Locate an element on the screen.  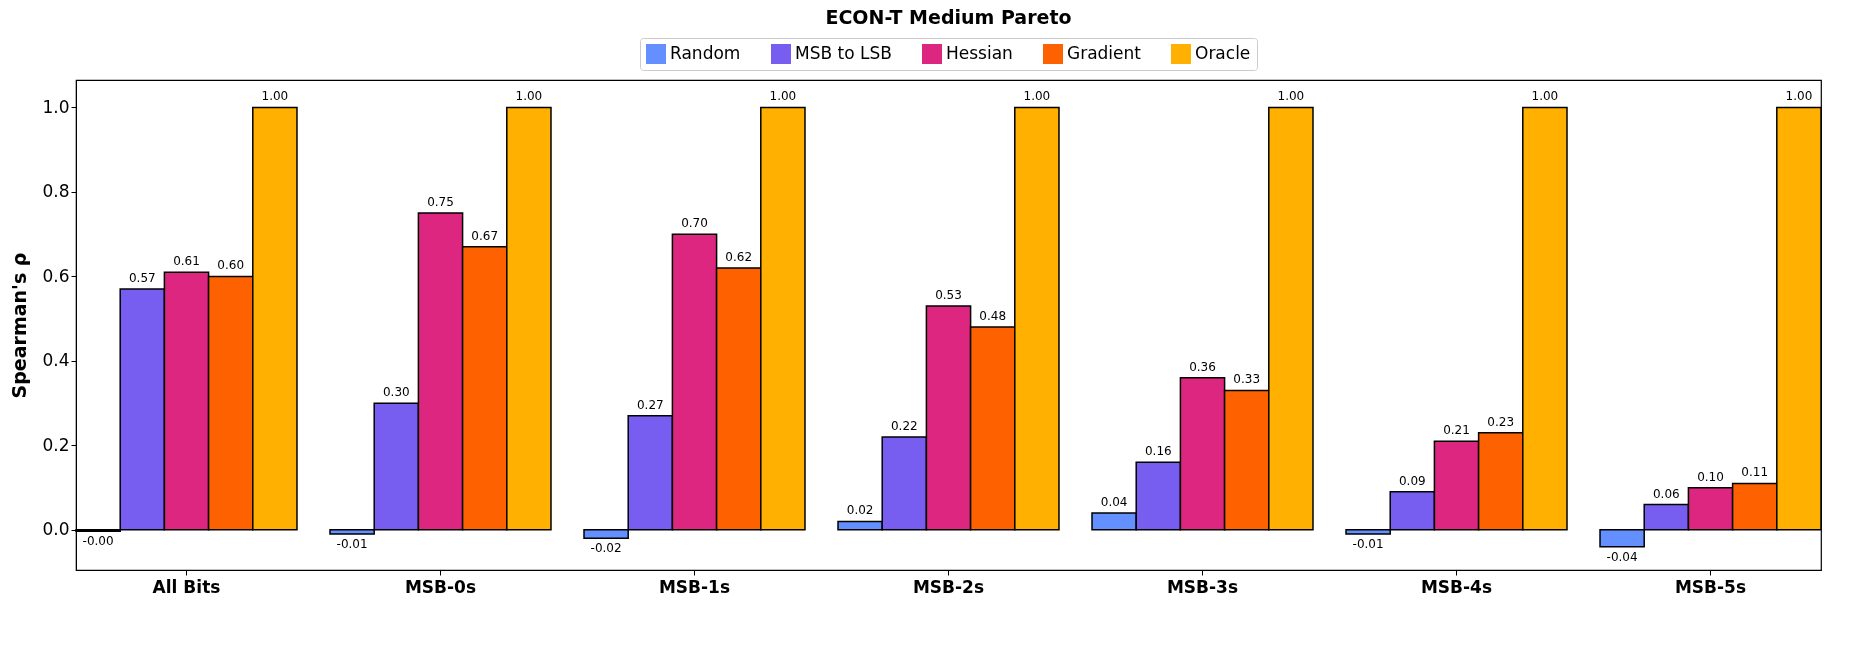
data-label: 0.57 is located at coordinates (142, 278).